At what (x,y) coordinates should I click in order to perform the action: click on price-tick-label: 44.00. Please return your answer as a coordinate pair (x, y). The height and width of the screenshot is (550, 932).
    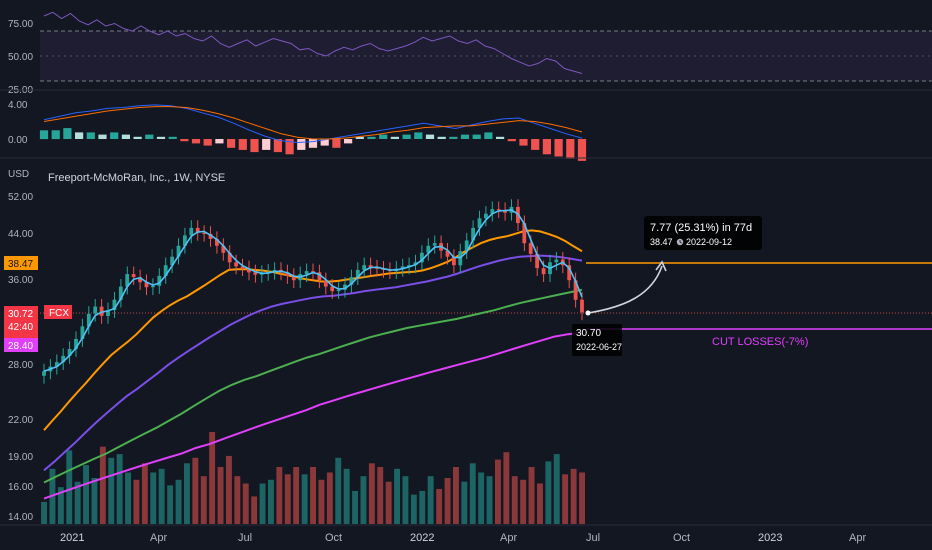
    Looking at the image, I should click on (20, 234).